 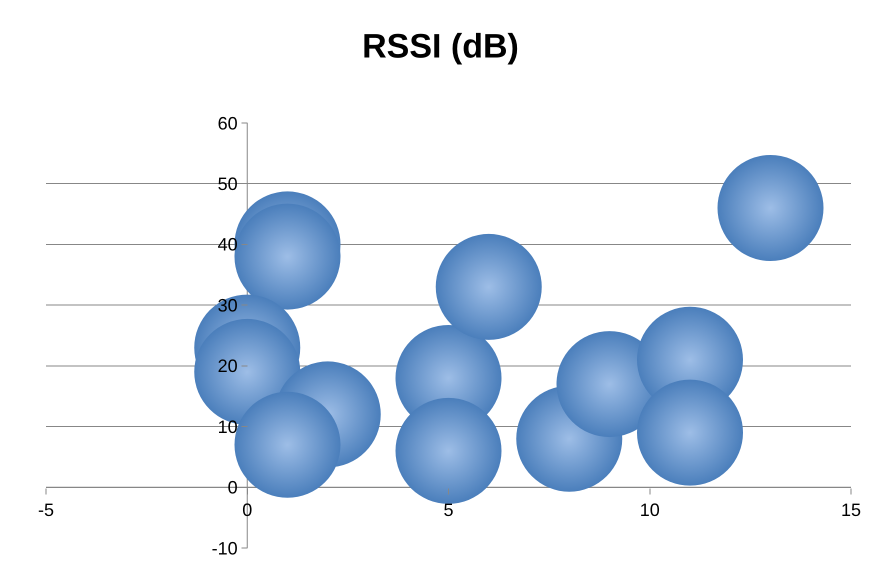 What do you see at coordinates (228, 305) in the screenshot?
I see `y-tick-label: 30` at bounding box center [228, 305].